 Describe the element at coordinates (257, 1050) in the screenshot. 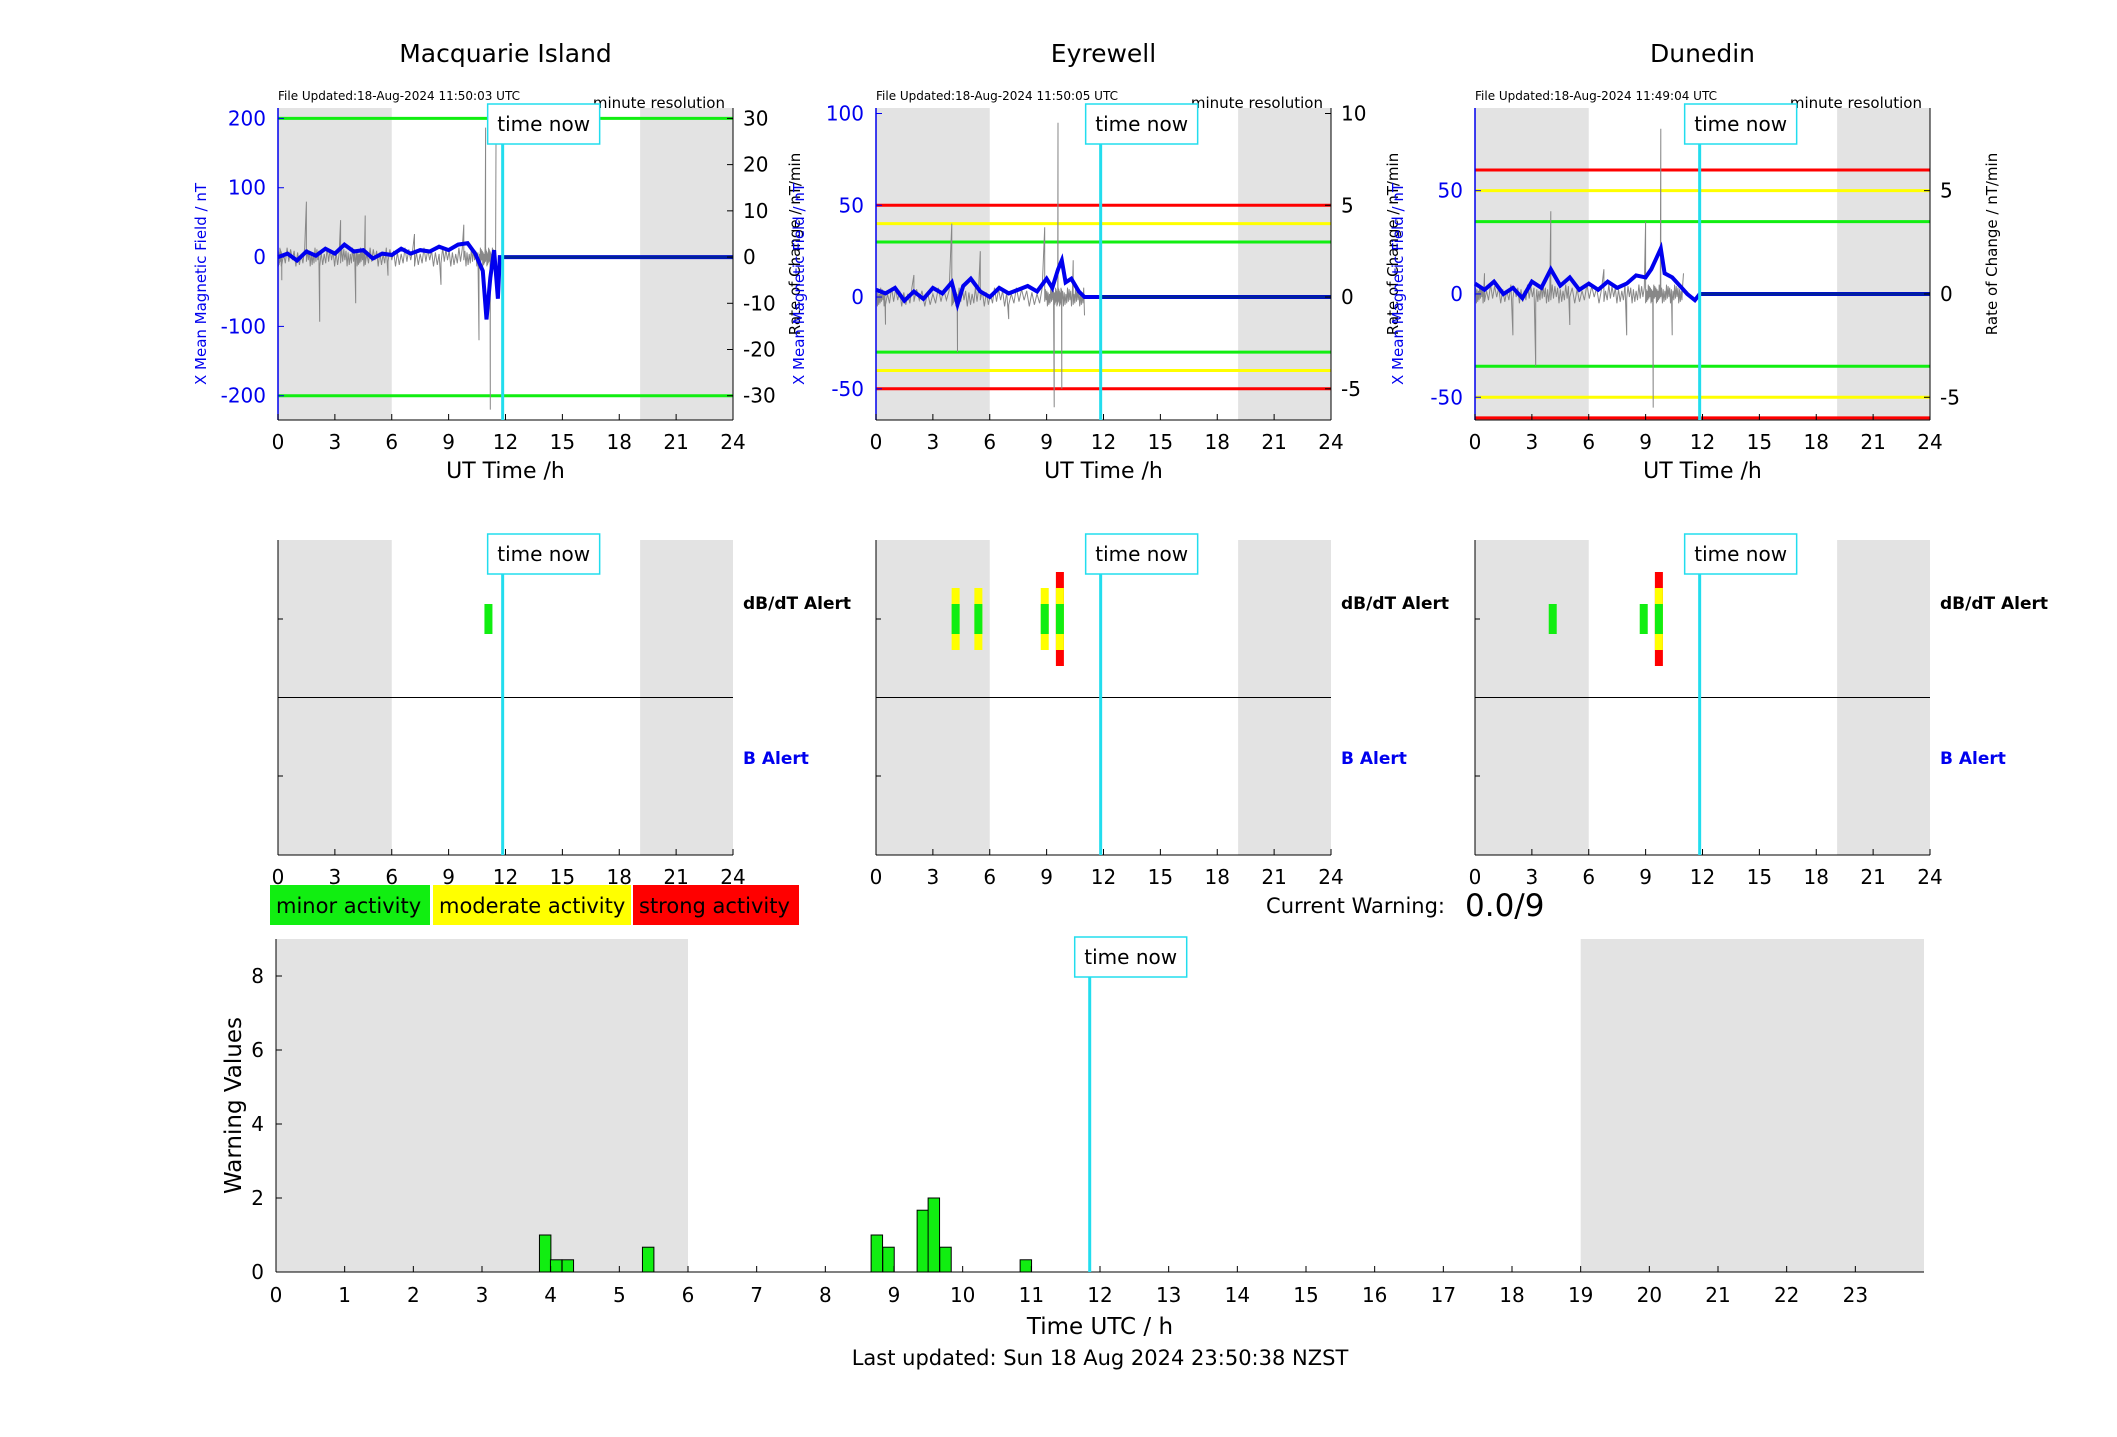

I see `y-tick-label: 6` at that location.